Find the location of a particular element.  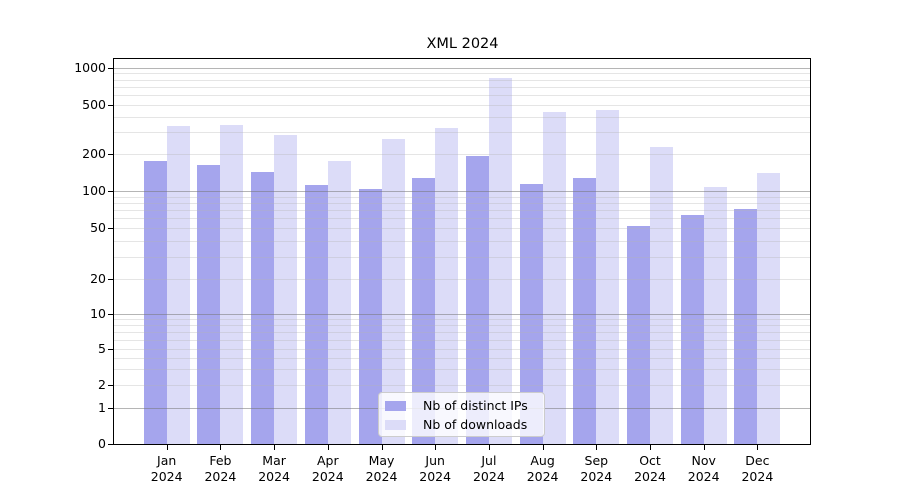

x-tick-label-jul: Jul 2024 is located at coordinates (488, 468).